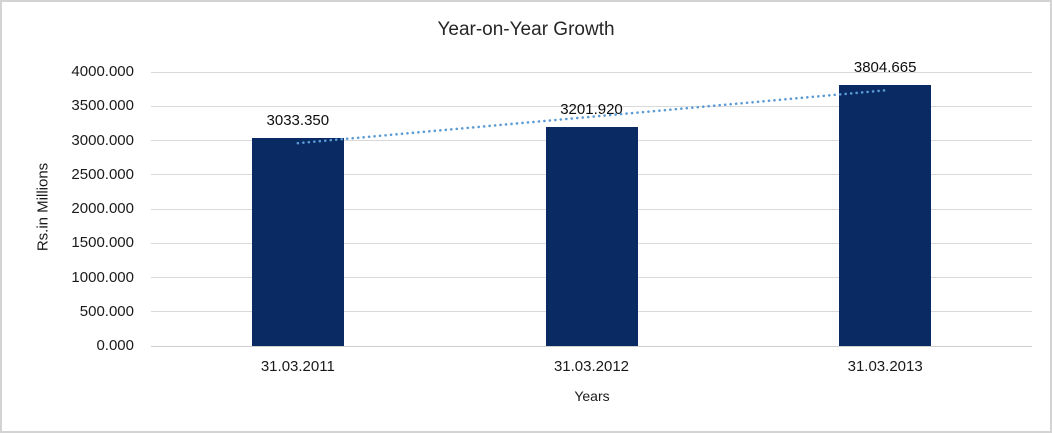  Describe the element at coordinates (591, 109) in the screenshot. I see `bar-value-label: 3201.920` at that location.